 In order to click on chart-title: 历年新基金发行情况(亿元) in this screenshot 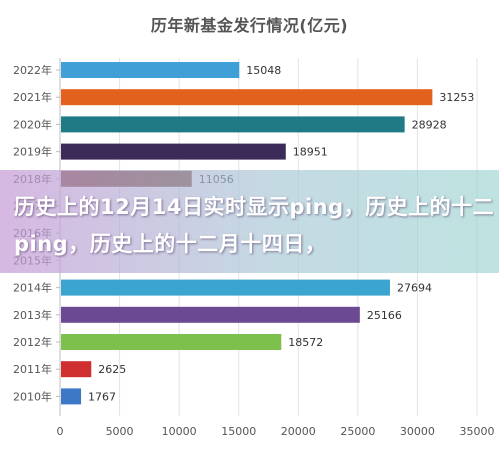, I will do `click(249, 25)`.